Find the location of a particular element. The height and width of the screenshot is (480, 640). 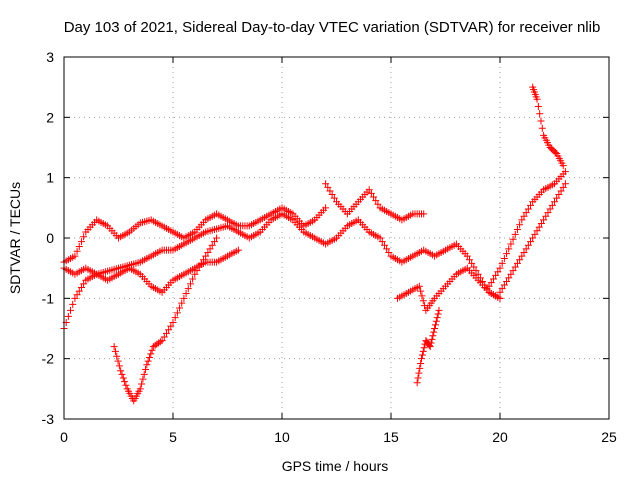

y-tick-label: -1 is located at coordinates (48, 298).